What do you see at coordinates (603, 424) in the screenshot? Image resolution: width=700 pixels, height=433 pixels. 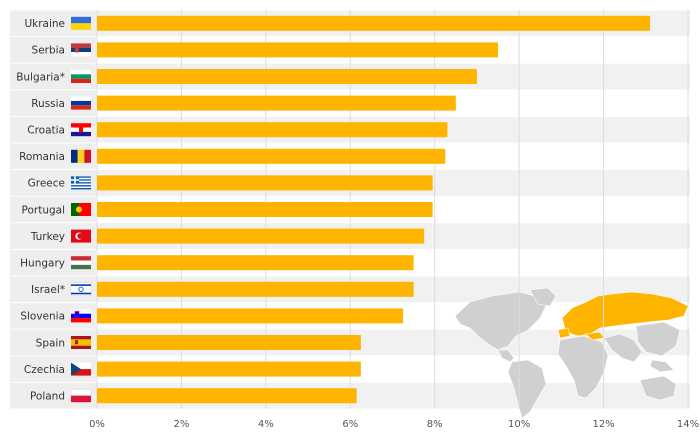 I see `x-tick-label: 12%` at bounding box center [603, 424].